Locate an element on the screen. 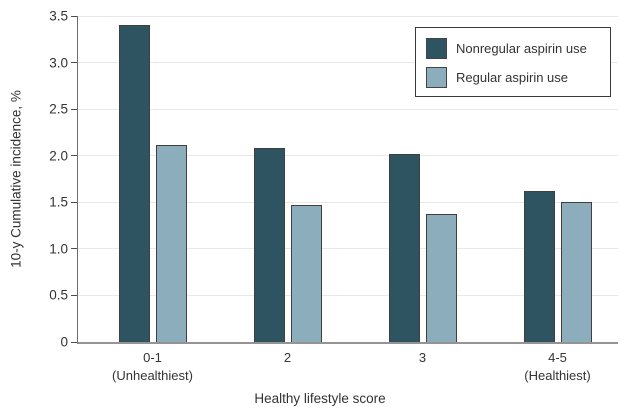 This screenshot has width=644, height=419. x-tick-label-main-0-1: 0-1 is located at coordinates (152, 357).